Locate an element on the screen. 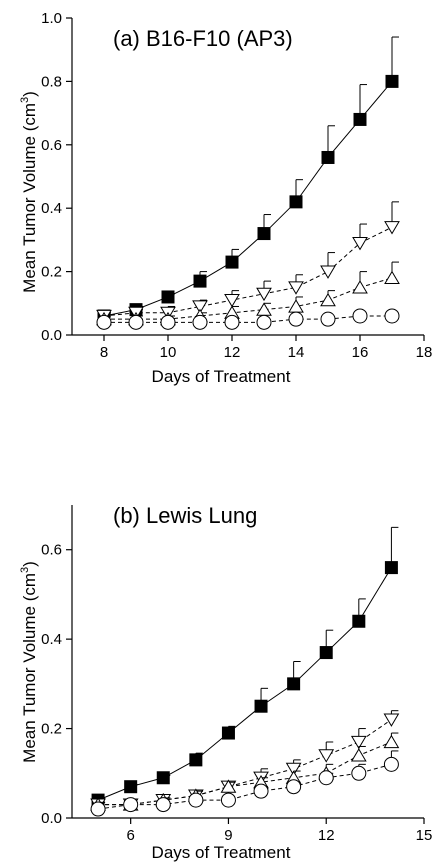 This screenshot has height=864, width=438. x-tick-label-b: 9 is located at coordinates (228, 835).